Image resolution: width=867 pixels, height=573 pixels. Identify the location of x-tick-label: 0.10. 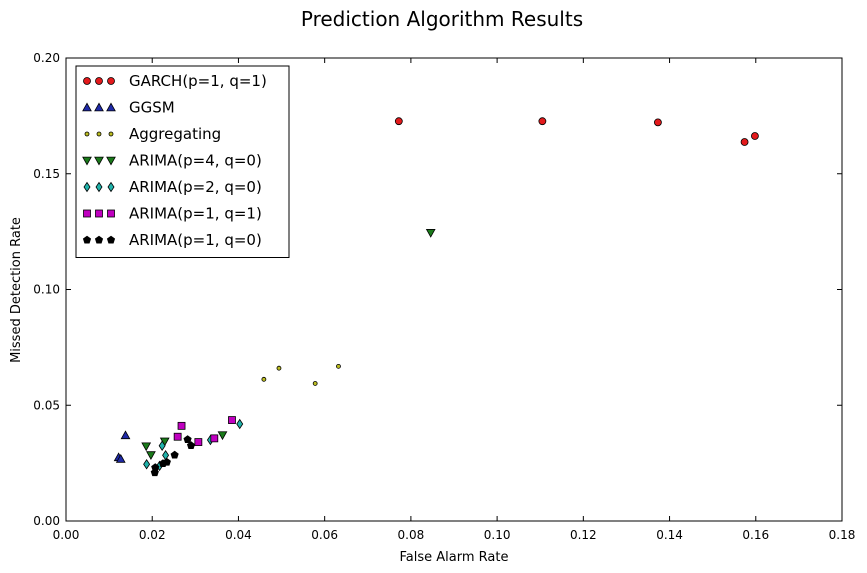
(497, 535).